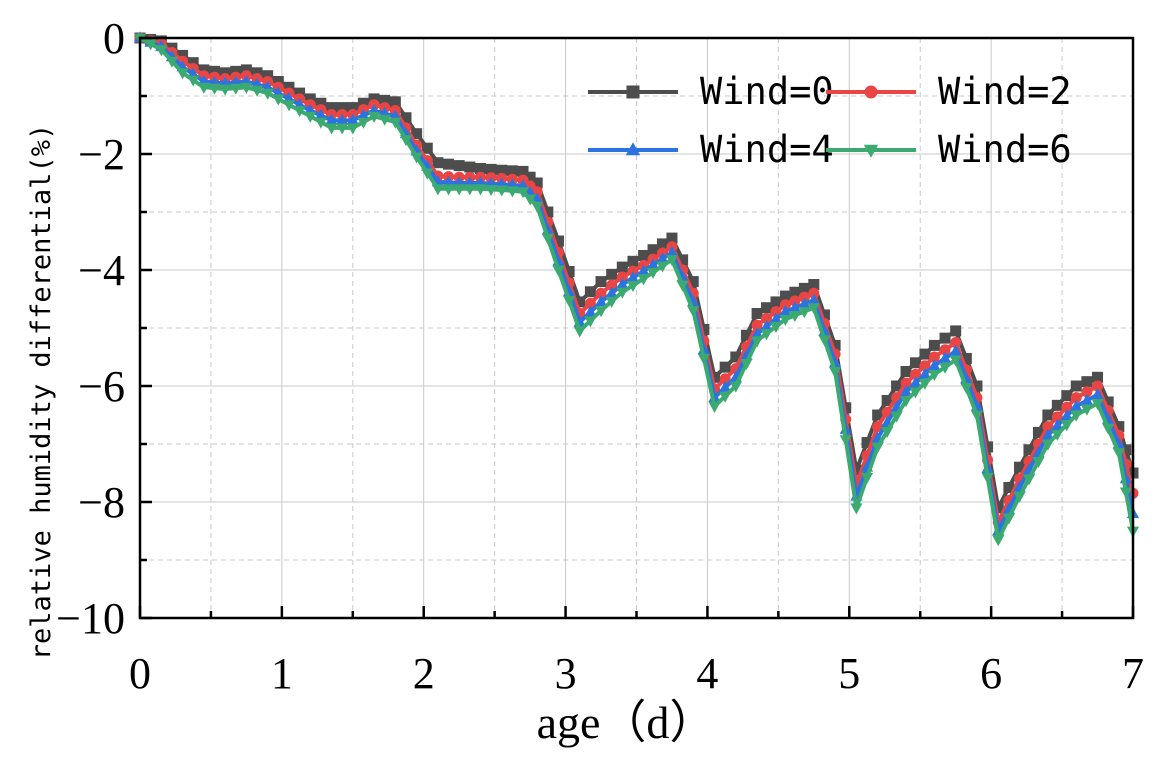 Image resolution: width=1161 pixels, height=769 pixels. I want to click on legend-label: Wind=0, so click(767, 91).